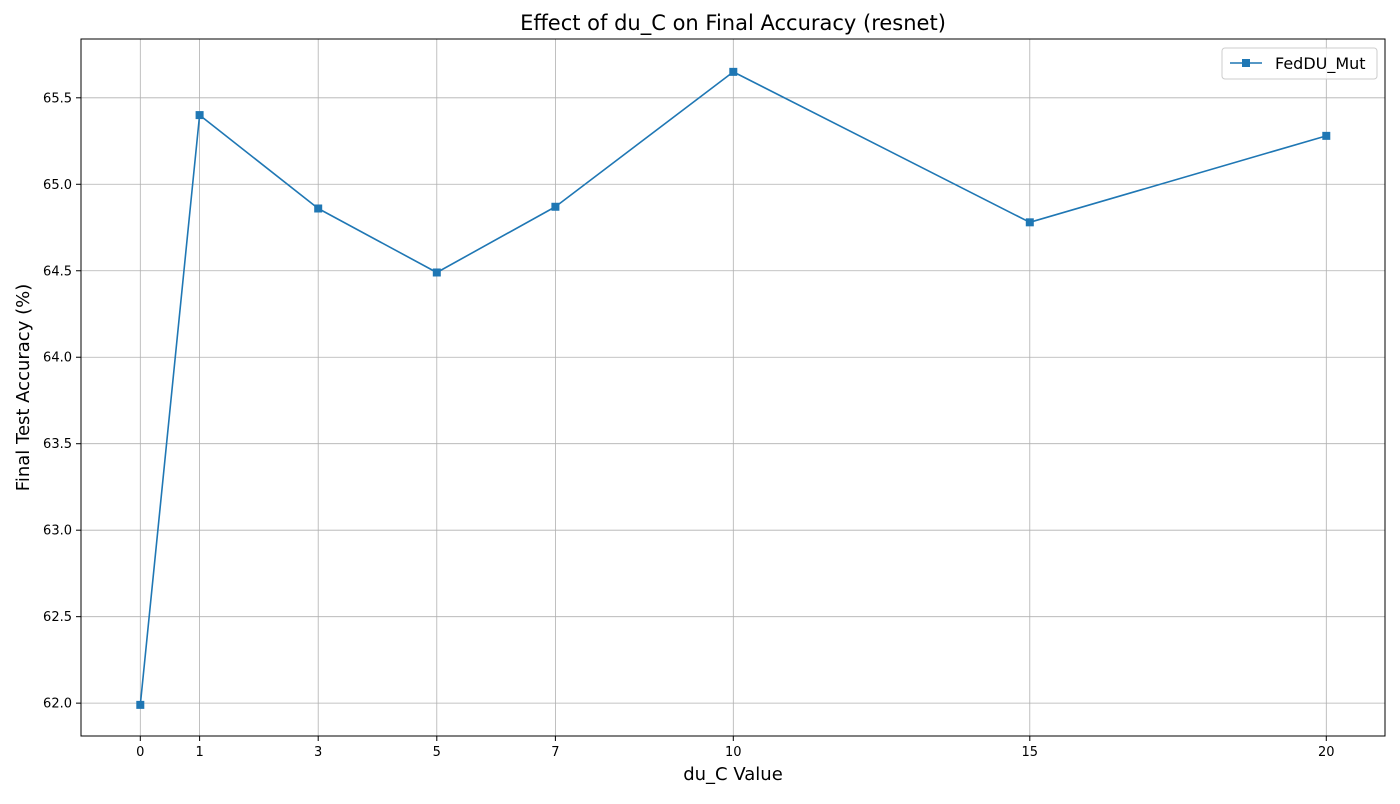  I want to click on y-axis-label: Final Test Accuracy (%), so click(23, 387).